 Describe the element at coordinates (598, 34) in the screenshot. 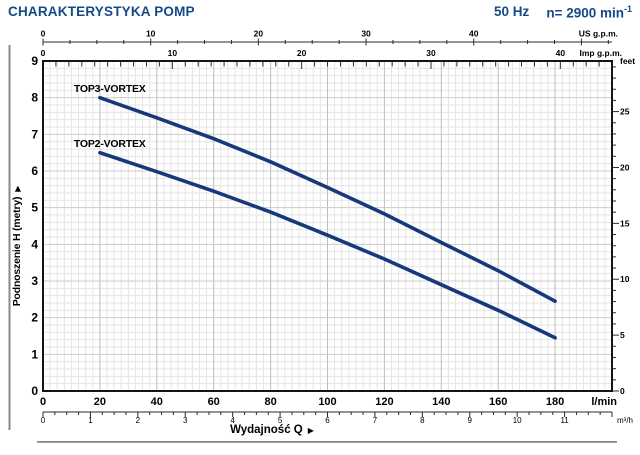

I see `us-gpm-unit: US g.p.m.` at that location.